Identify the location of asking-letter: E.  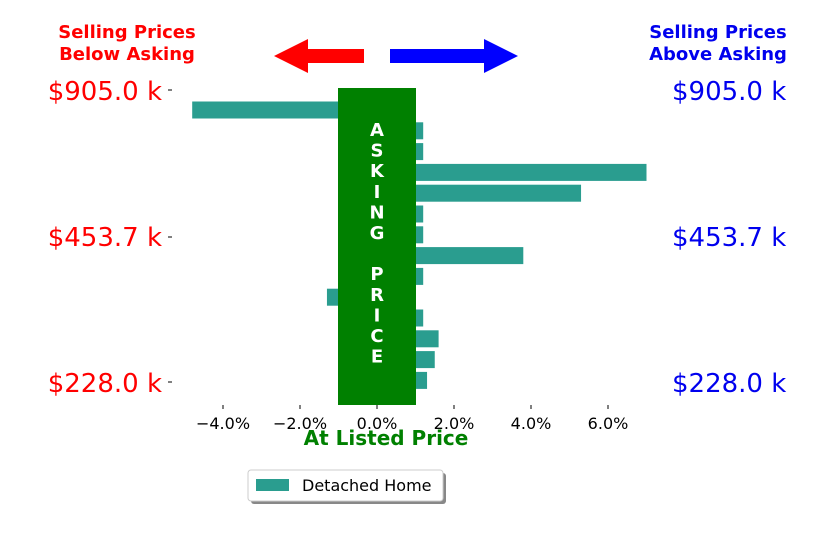
(377, 357).